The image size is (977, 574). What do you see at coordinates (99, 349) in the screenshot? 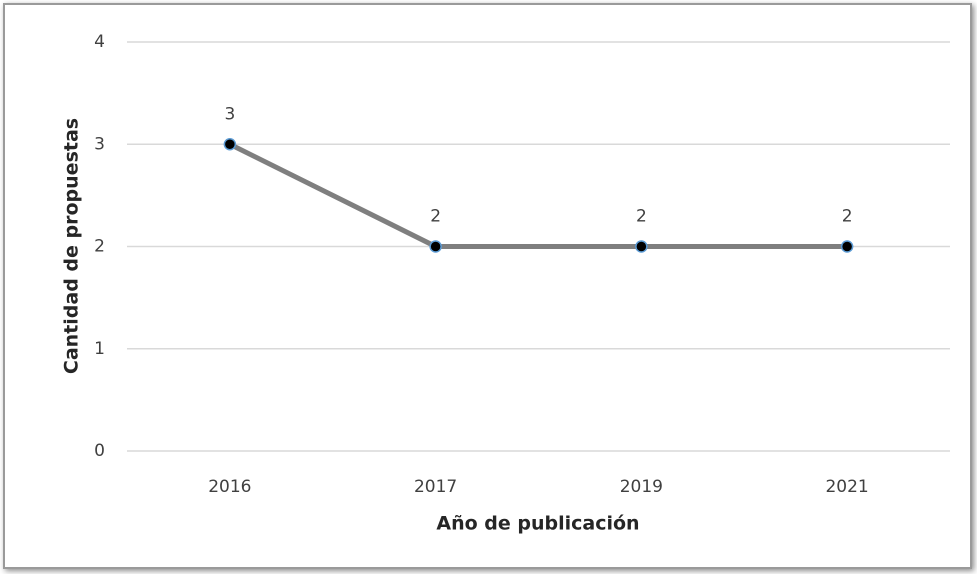
I see `y-tick-label: 1` at bounding box center [99, 349].